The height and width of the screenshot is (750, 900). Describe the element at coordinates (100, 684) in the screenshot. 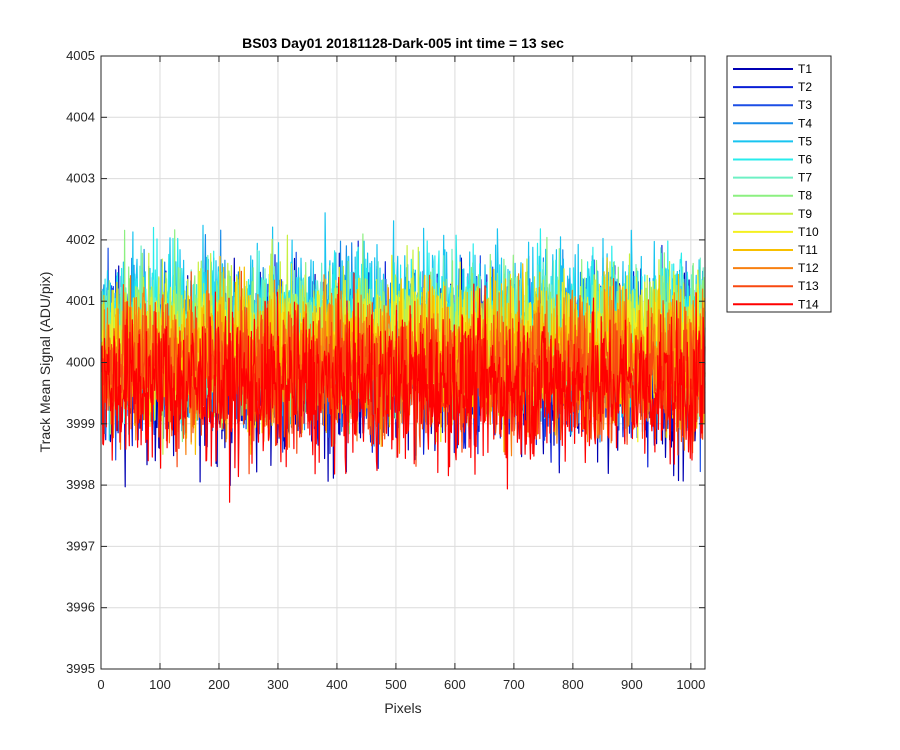

I see `x-tick-label: 0` at that location.